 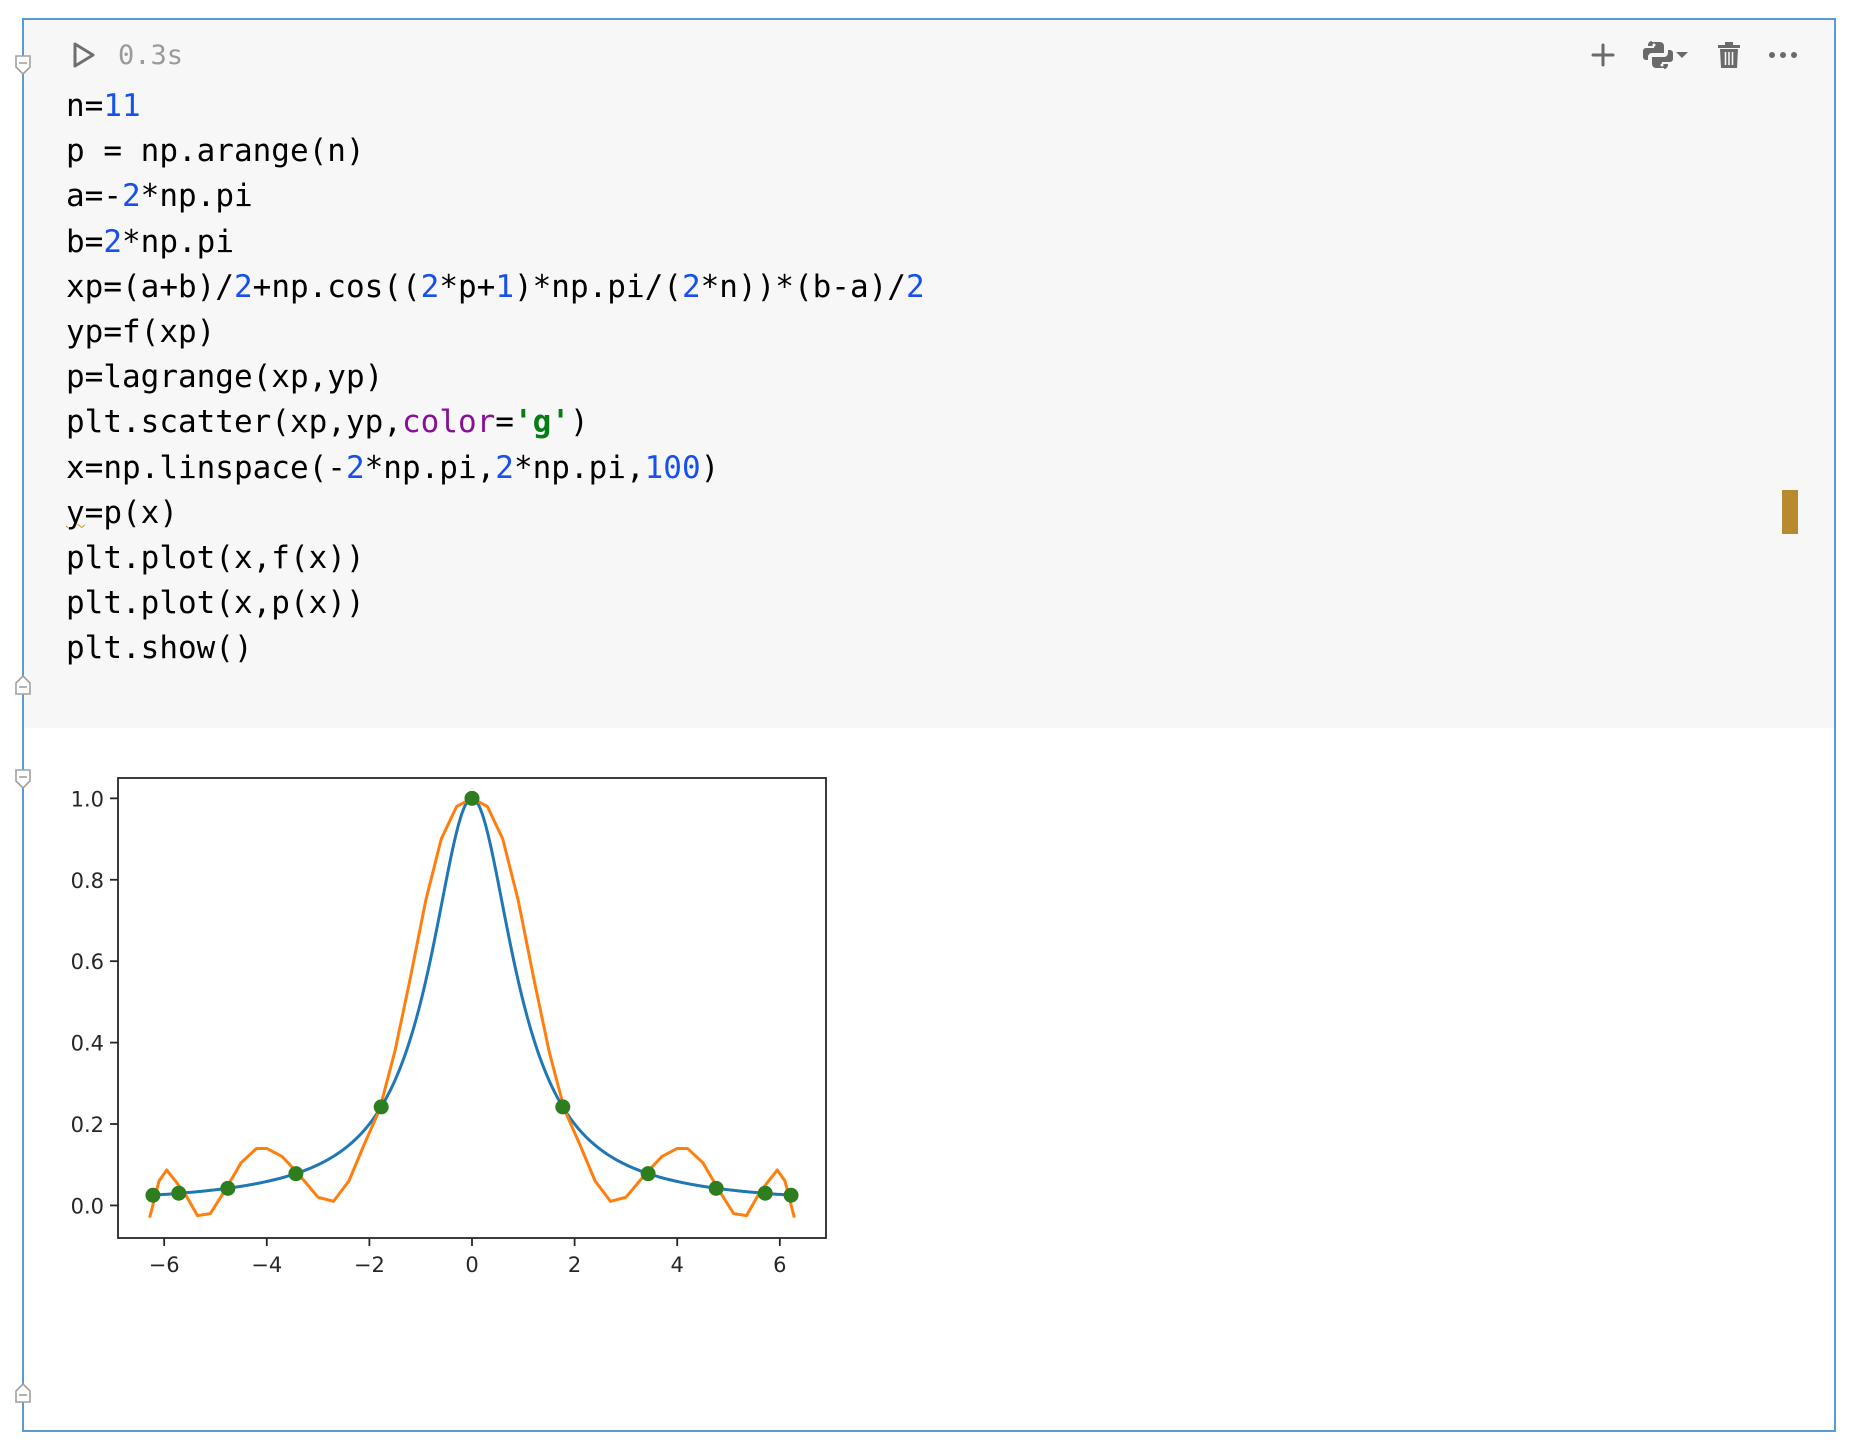 I want to click on more-icon, so click(x=1783, y=55).